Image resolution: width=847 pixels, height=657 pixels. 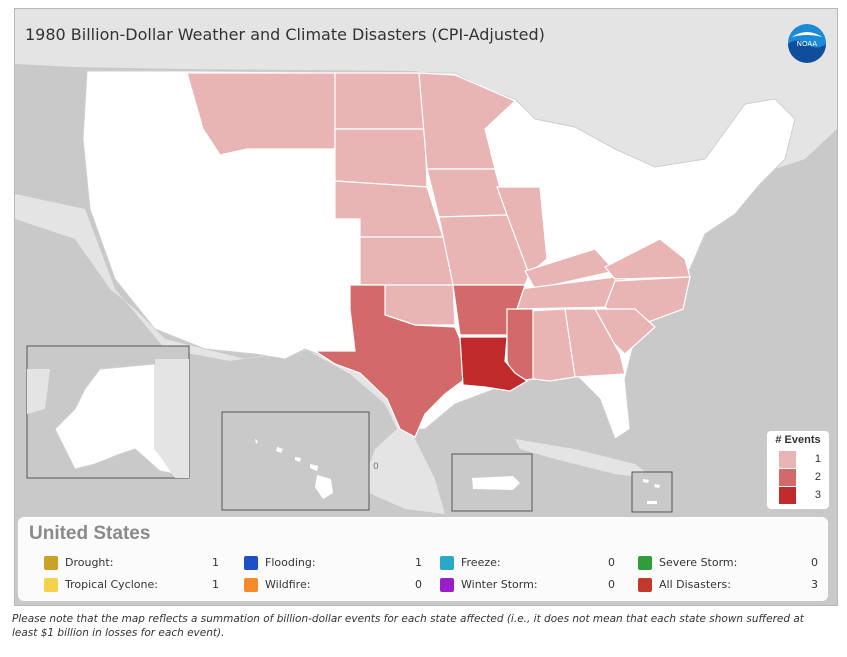 I want to click on category-drought: Drought: 1, so click(x=131, y=564).